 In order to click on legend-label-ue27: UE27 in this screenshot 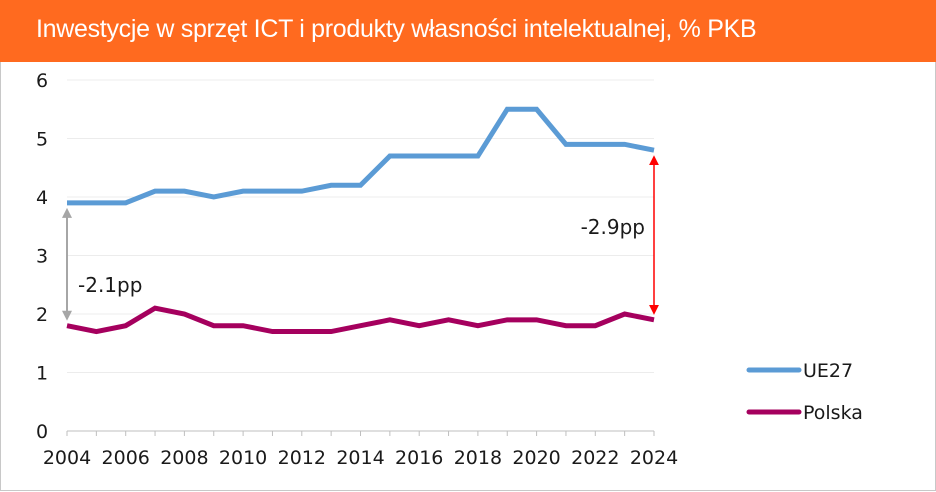, I will do `click(828, 371)`.